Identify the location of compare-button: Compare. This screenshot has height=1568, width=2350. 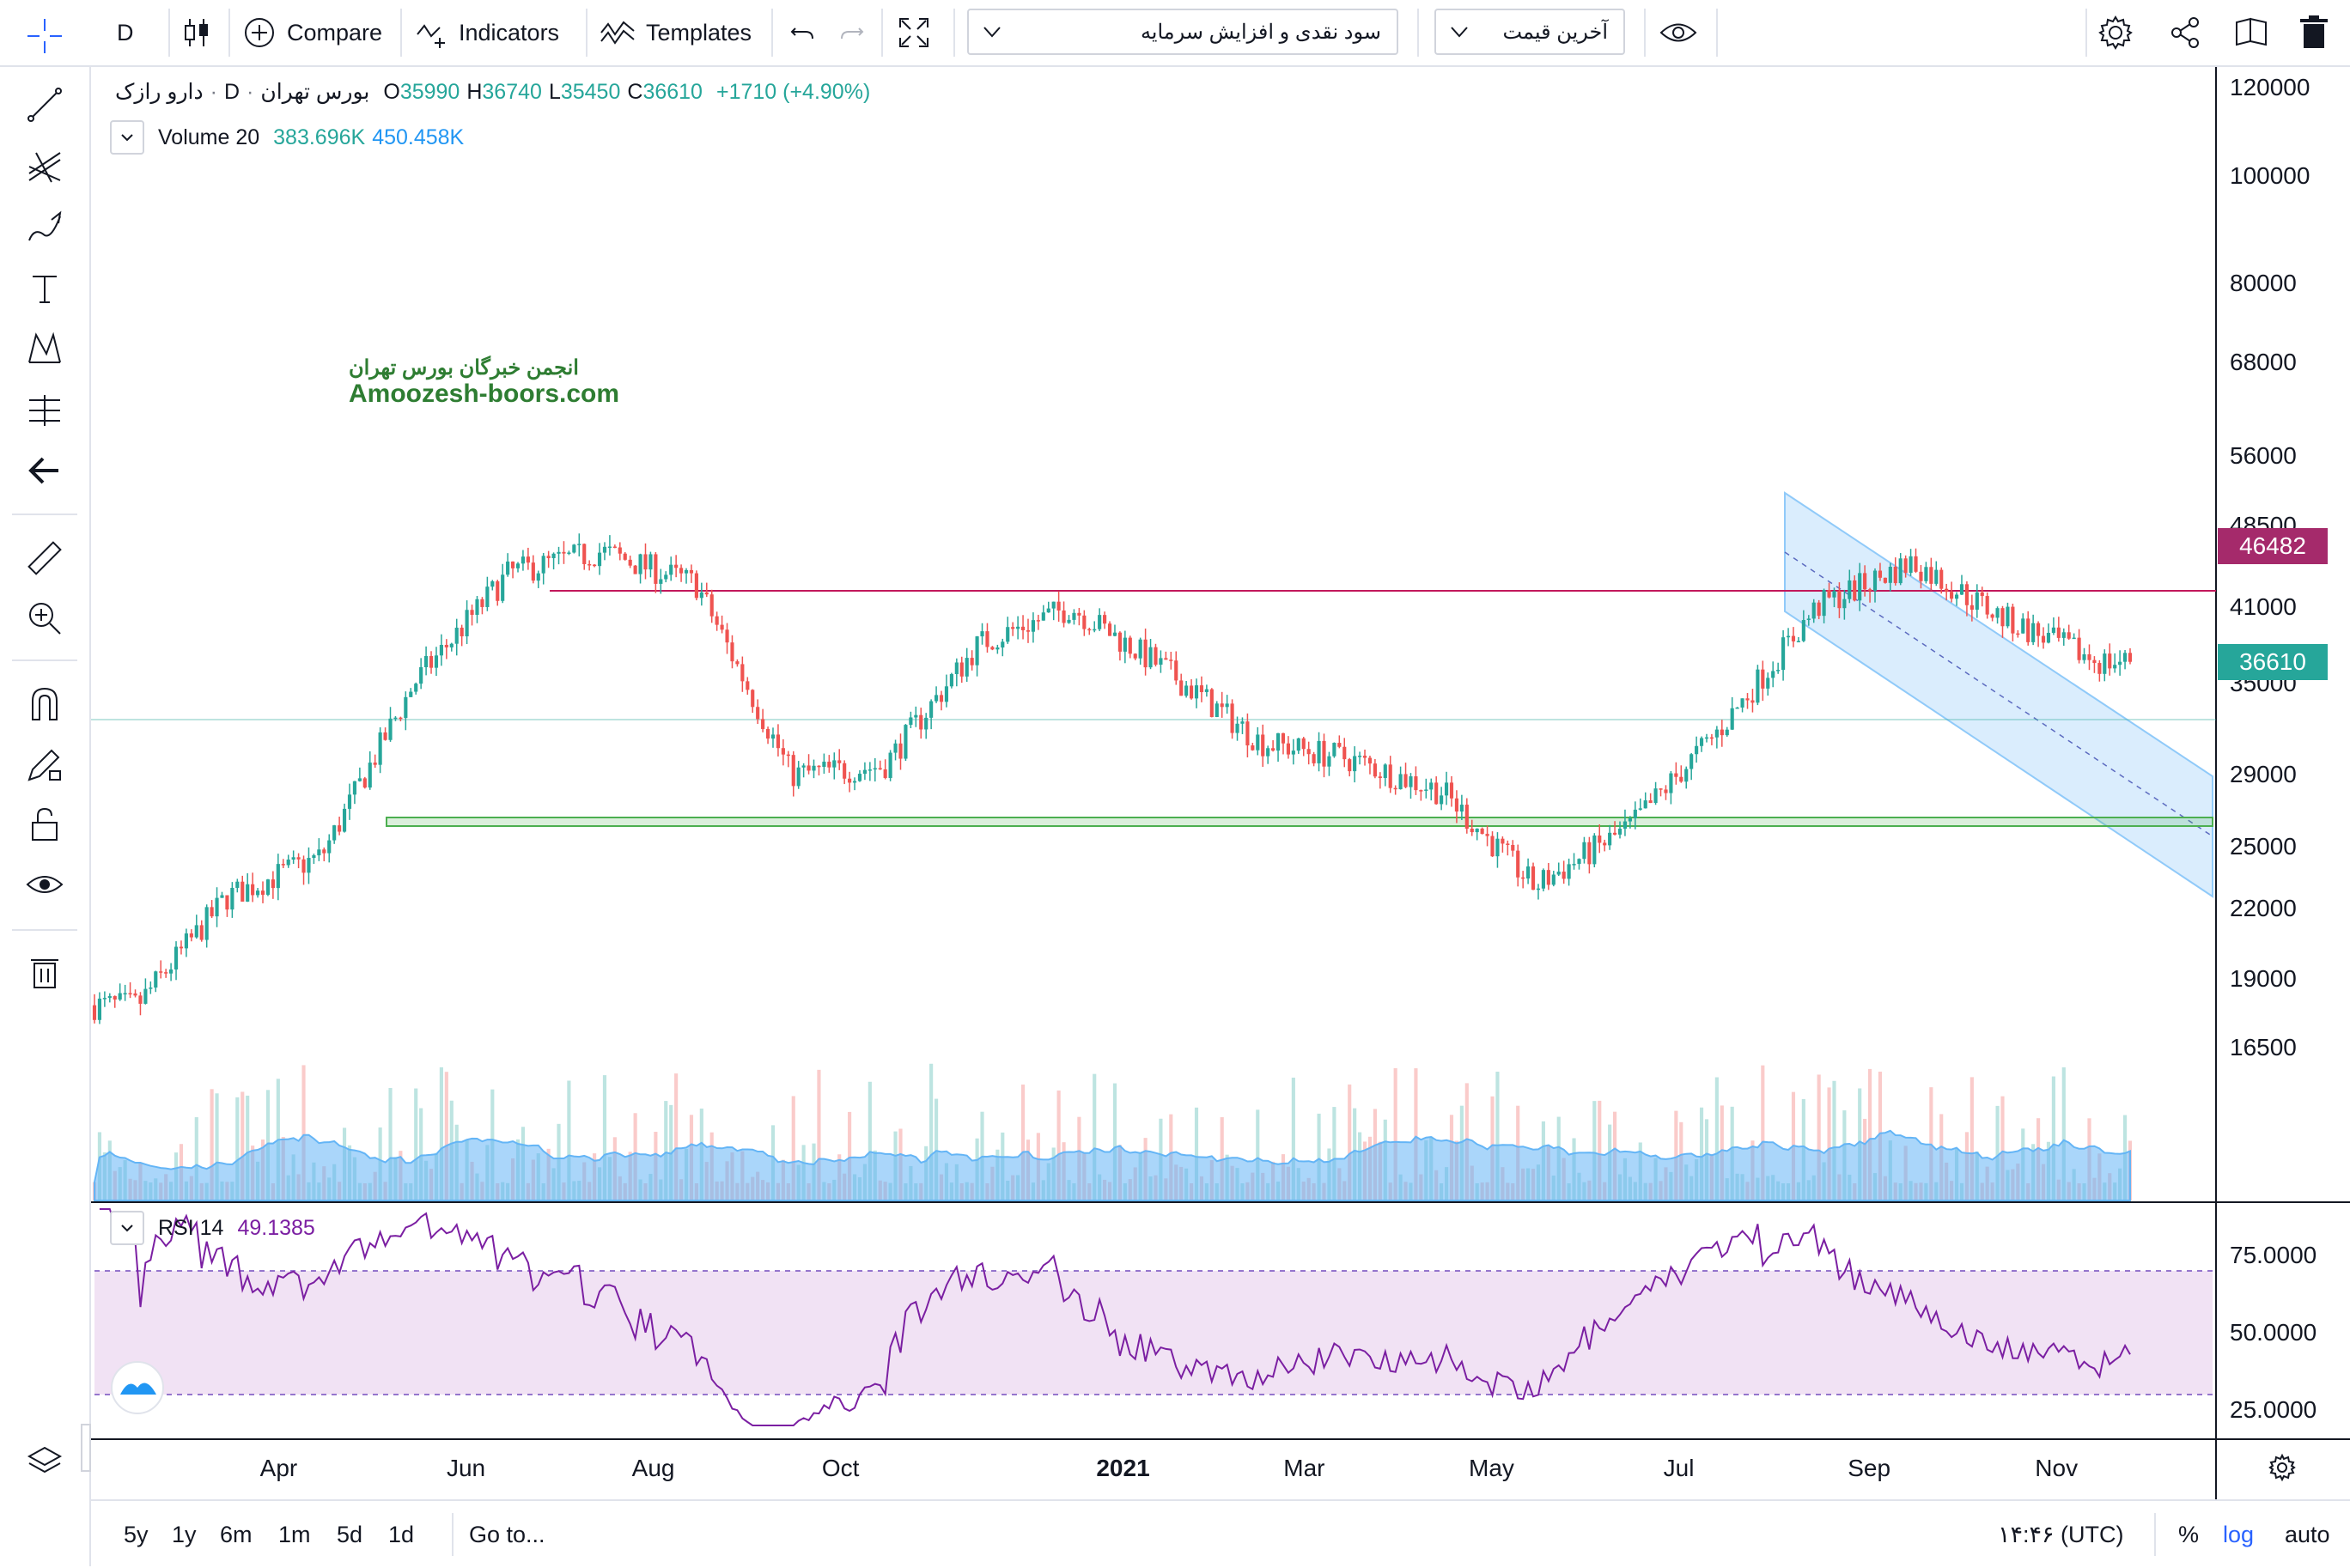
(312, 32).